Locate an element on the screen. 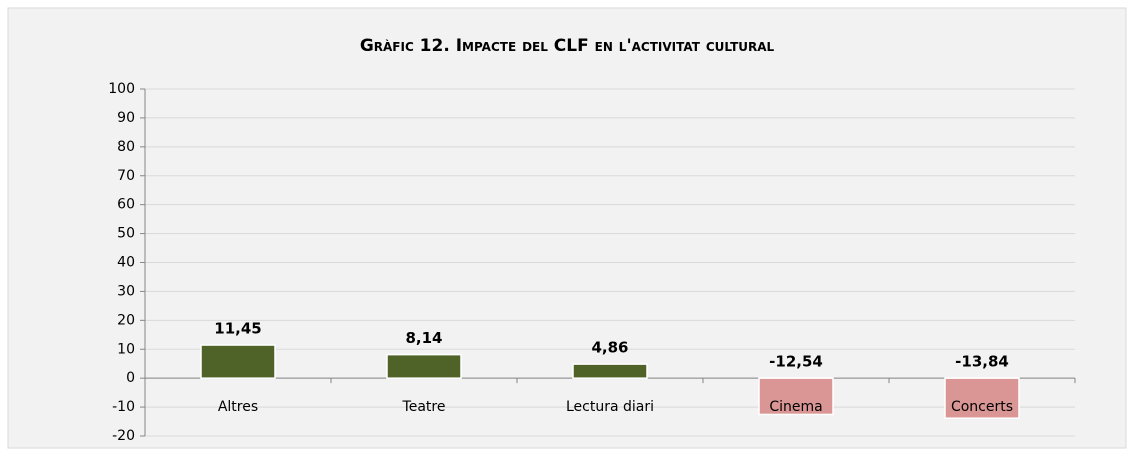 The image size is (1134, 456). y-tick-label: 80 is located at coordinates (126, 147).